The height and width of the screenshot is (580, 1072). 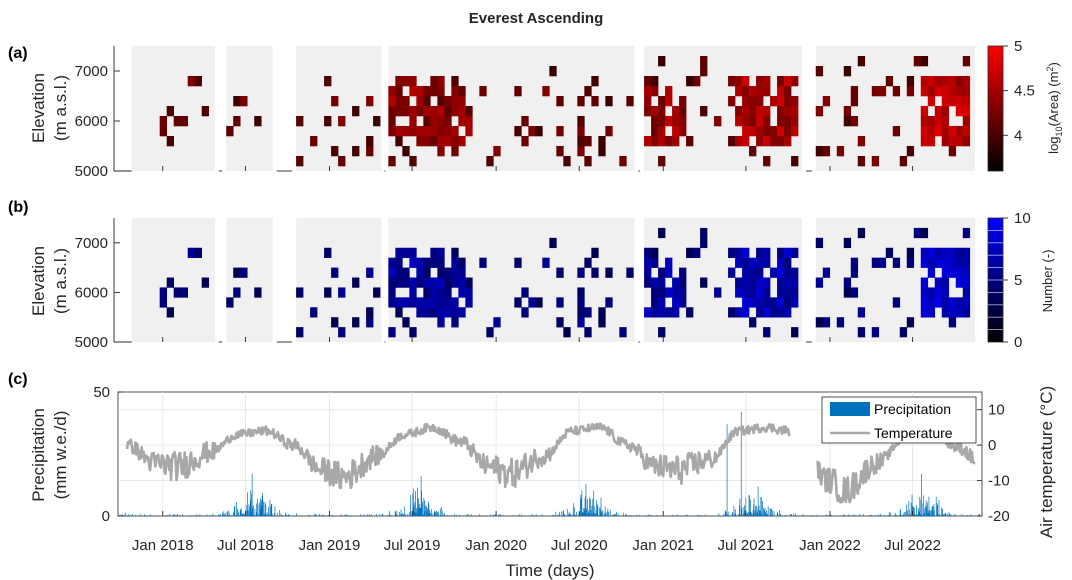 What do you see at coordinates (330, 545) in the screenshot?
I see `x-tick-label: Jan 2019` at bounding box center [330, 545].